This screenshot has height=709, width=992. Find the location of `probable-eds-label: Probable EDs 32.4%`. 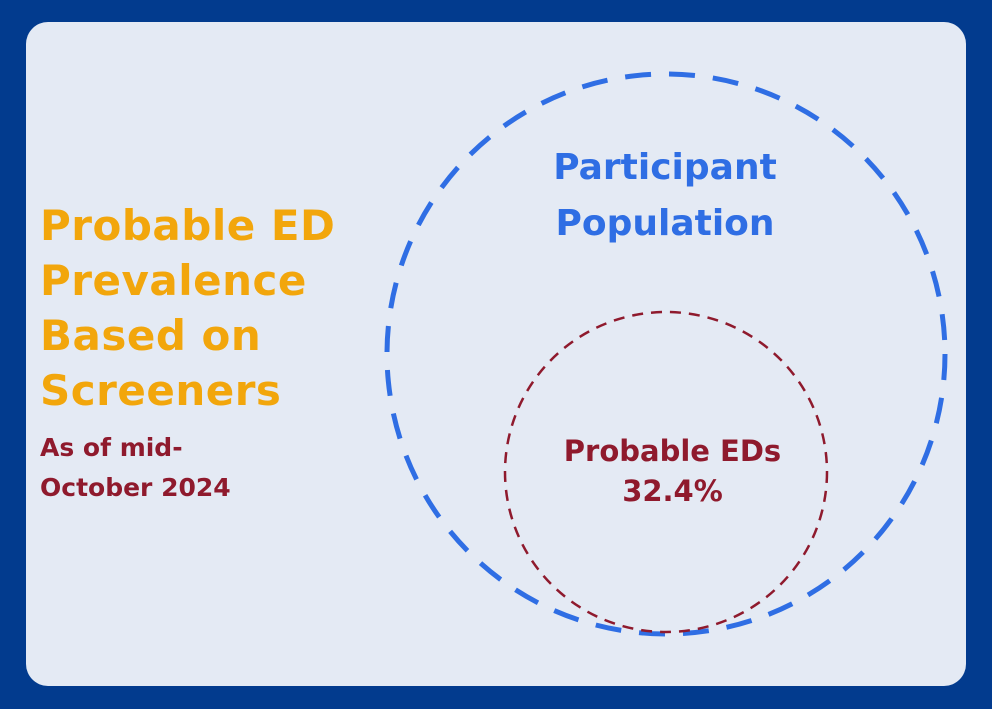

probable-eds-label: Probable EDs 32.4% is located at coordinates (672, 471).